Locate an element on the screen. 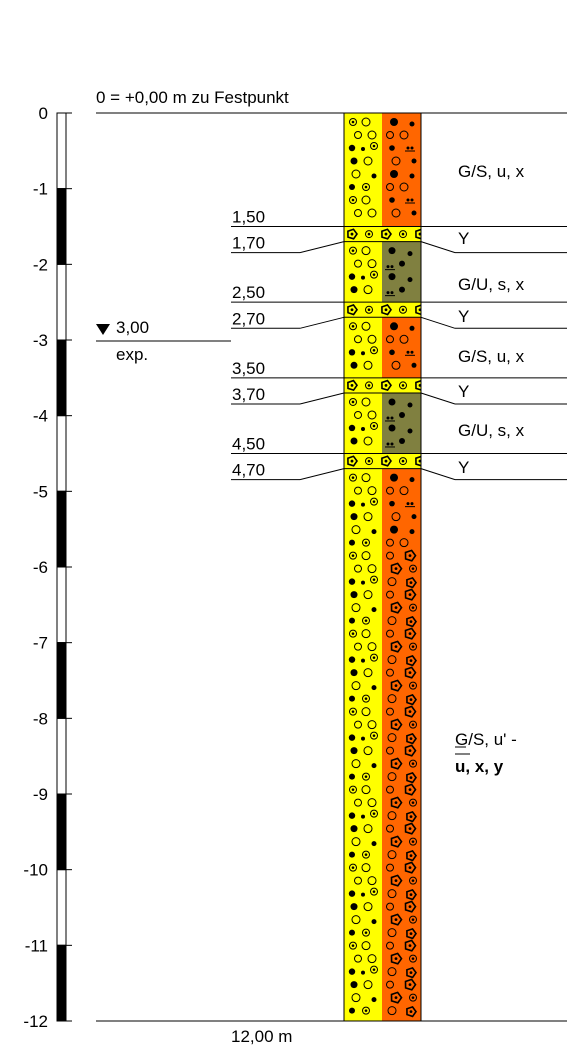 The image size is (567, 1053). soil-description-line2: u, x, y is located at coordinates (479, 766).